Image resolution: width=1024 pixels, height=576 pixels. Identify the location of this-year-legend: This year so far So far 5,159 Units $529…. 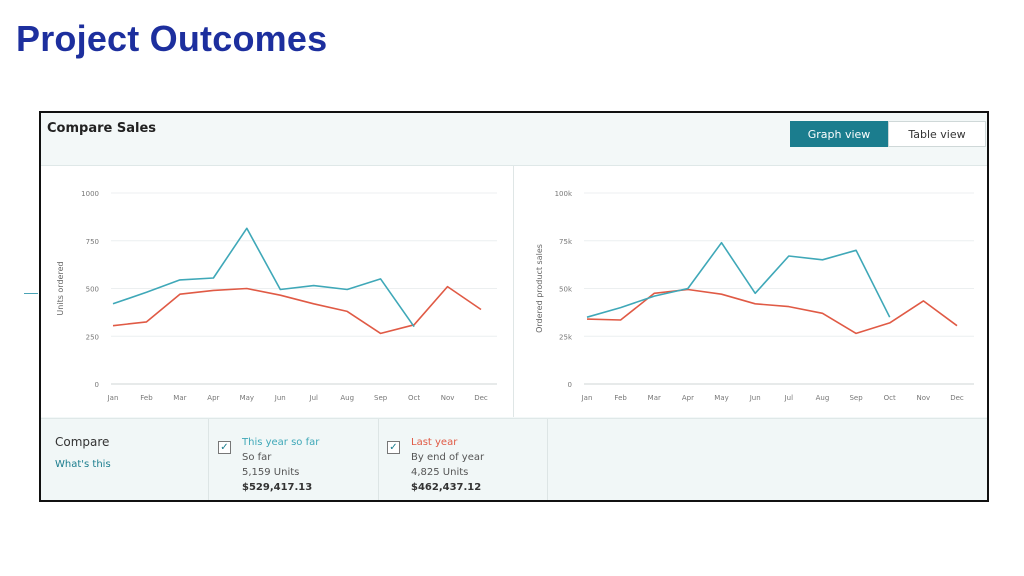
(280, 465).